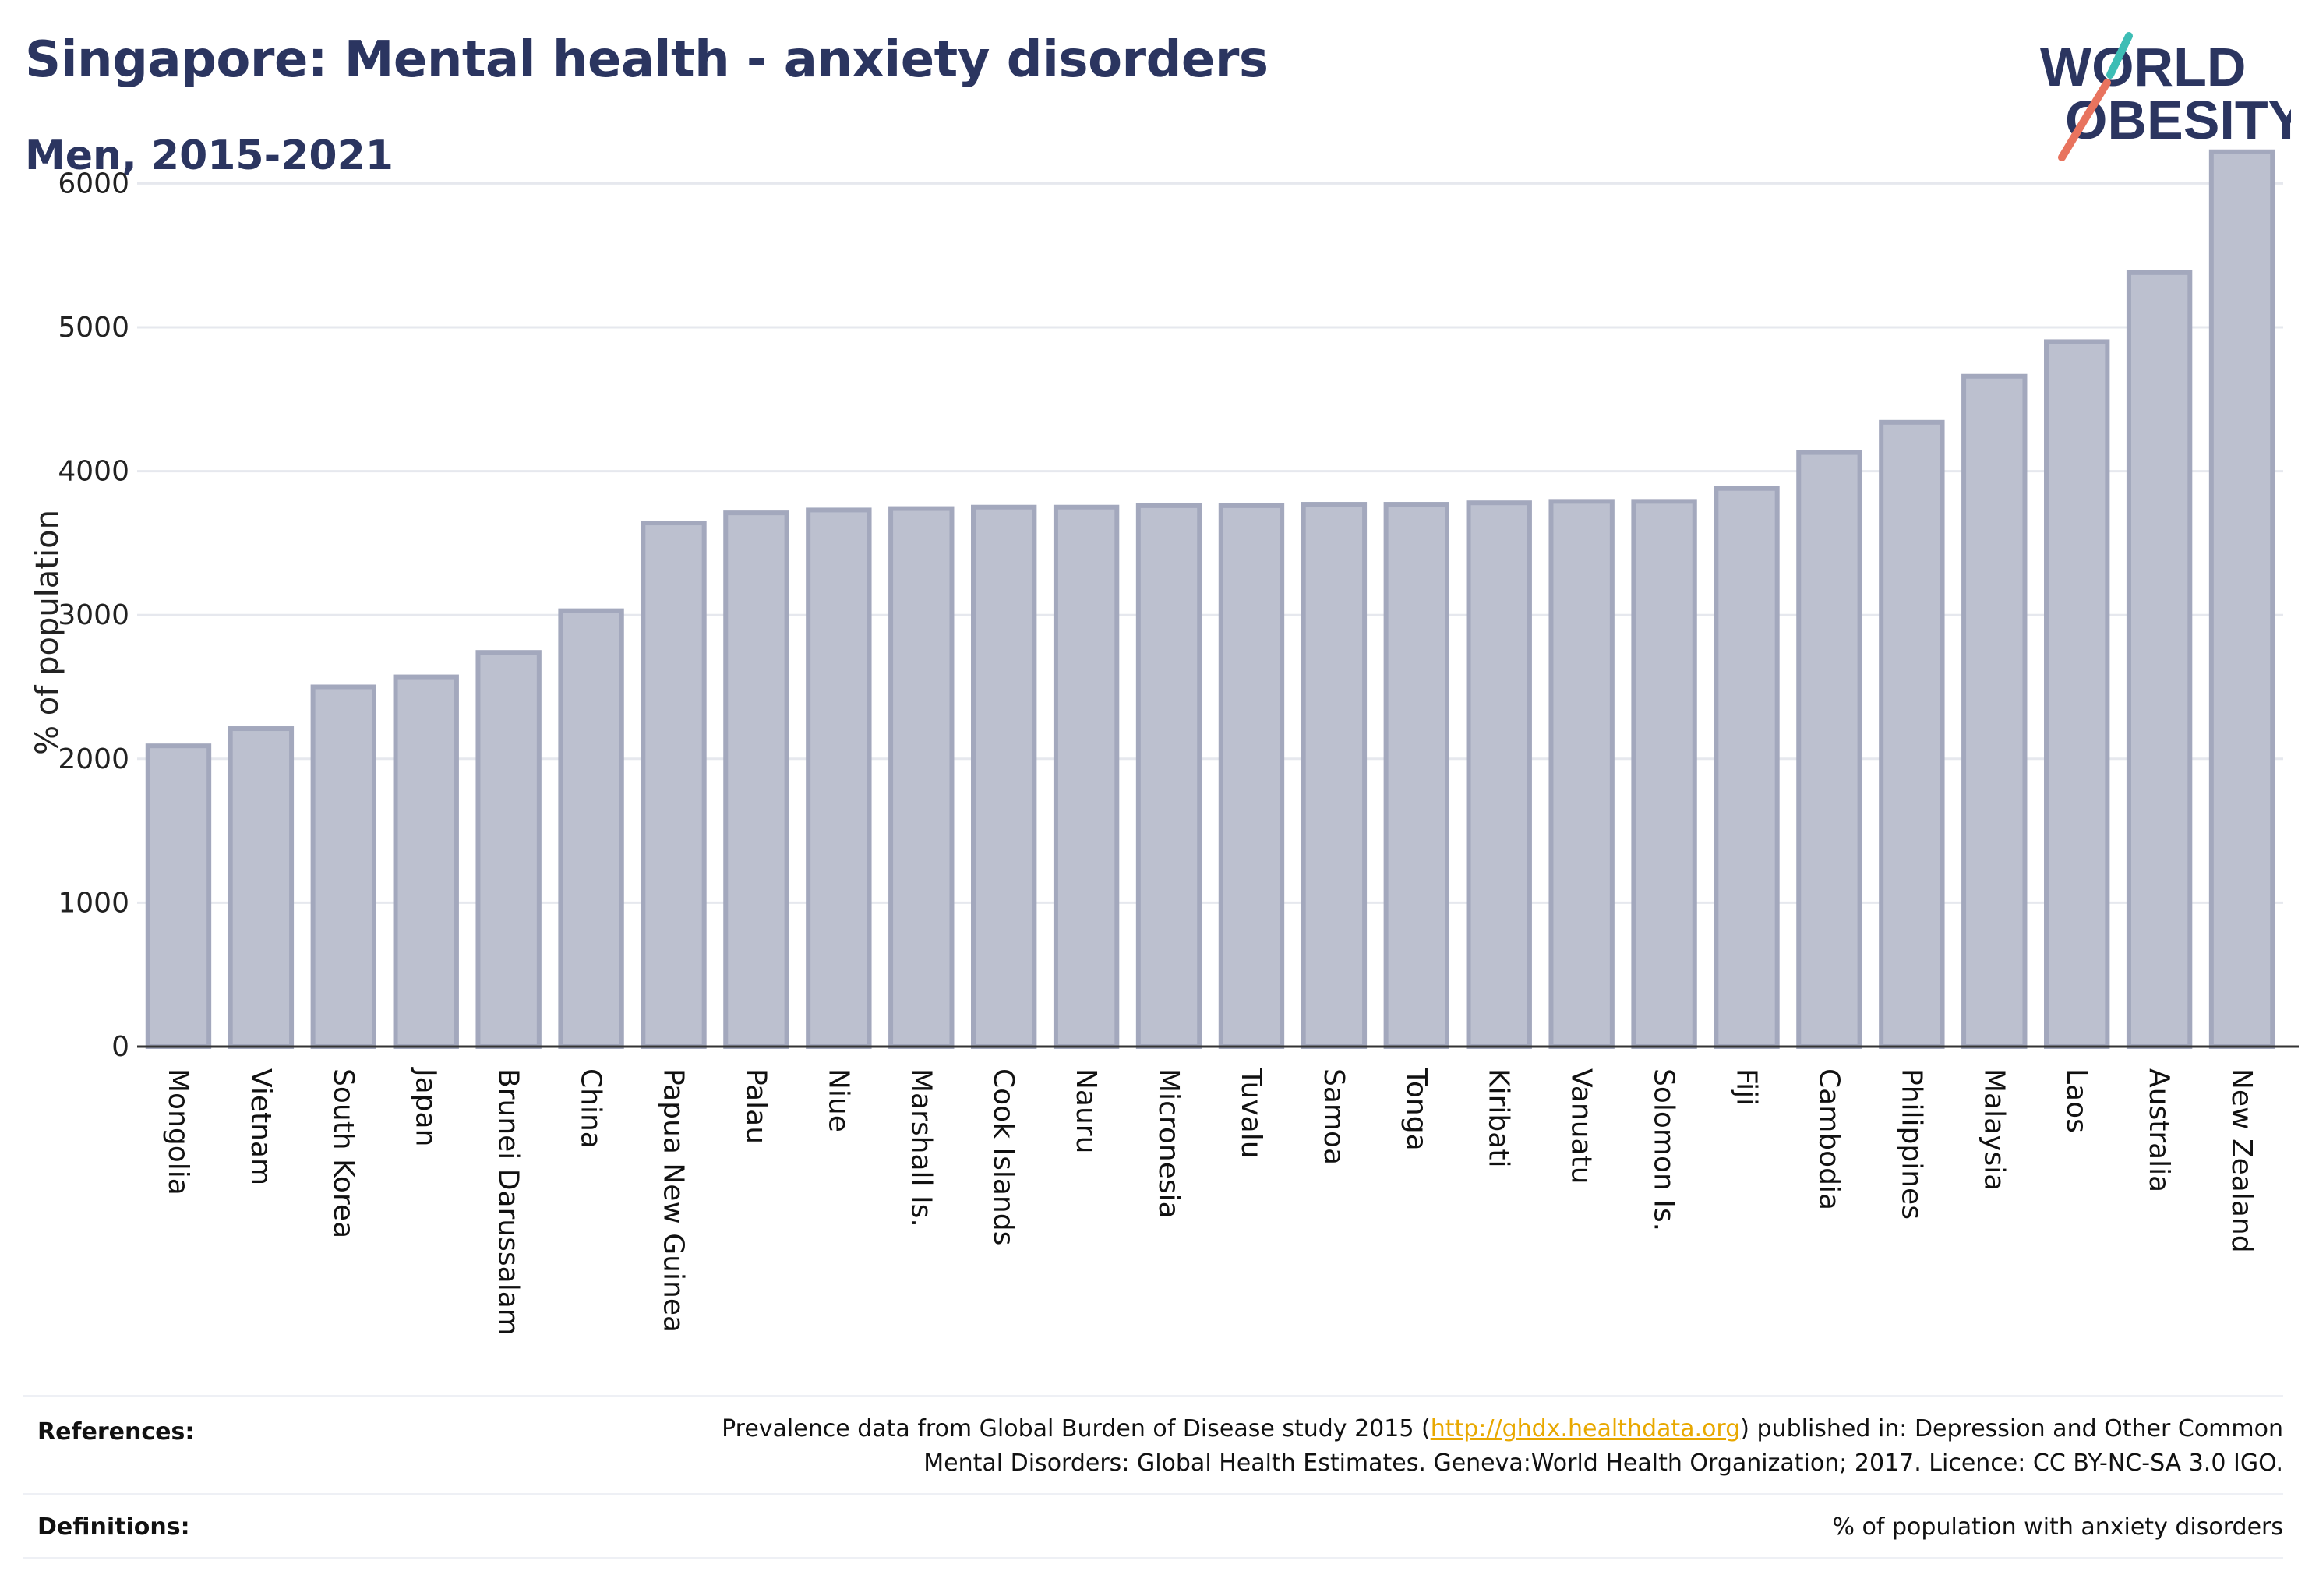 This screenshot has width=2305, height=1596. Describe the element at coordinates (426, 1106) in the screenshot. I see `x-tick-label: Japan` at that location.